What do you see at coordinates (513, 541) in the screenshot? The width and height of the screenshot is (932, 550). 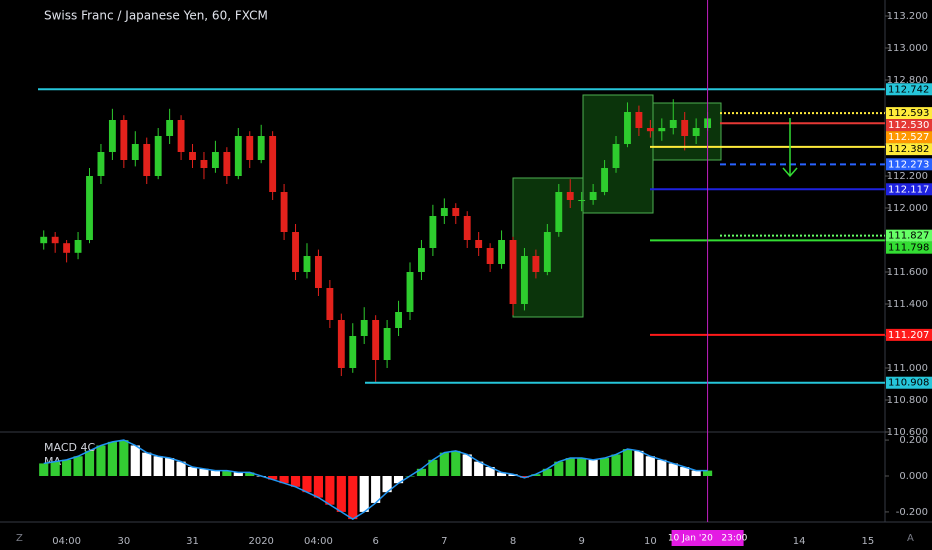 I see `x-tick-label: 8` at bounding box center [513, 541].